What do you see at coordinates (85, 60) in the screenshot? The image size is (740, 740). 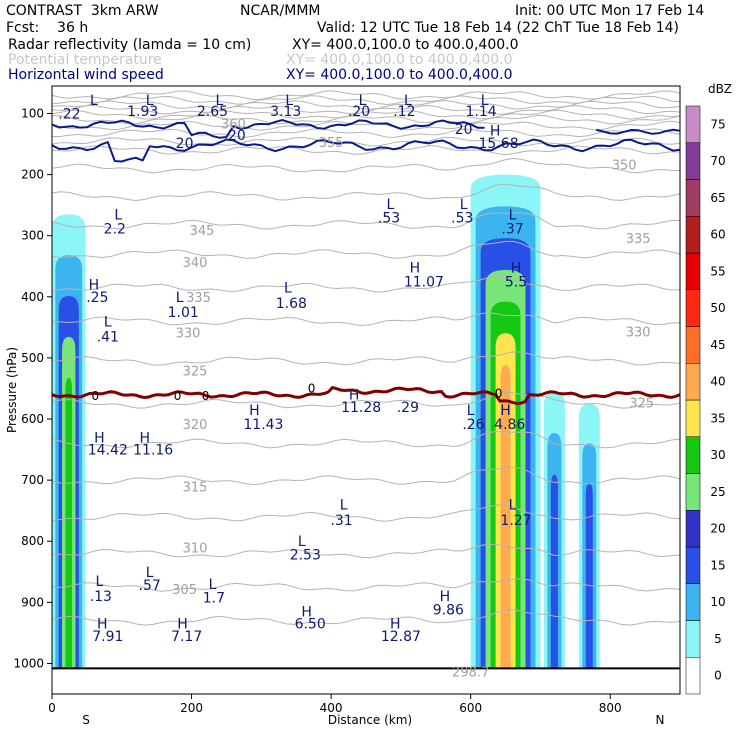 I see `field-potential-temperature: Potential temperature` at bounding box center [85, 60].